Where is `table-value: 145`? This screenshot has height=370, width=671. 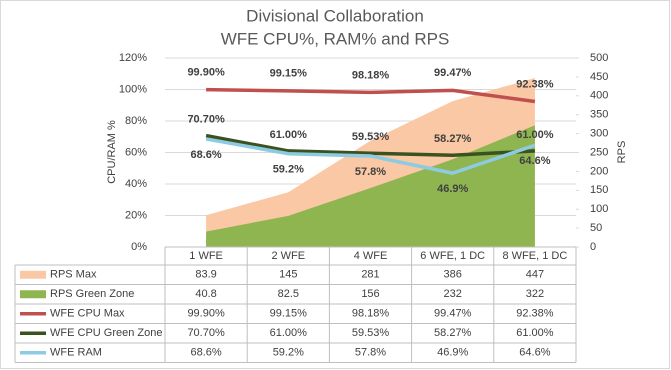 table-value: 145 is located at coordinates (288, 275).